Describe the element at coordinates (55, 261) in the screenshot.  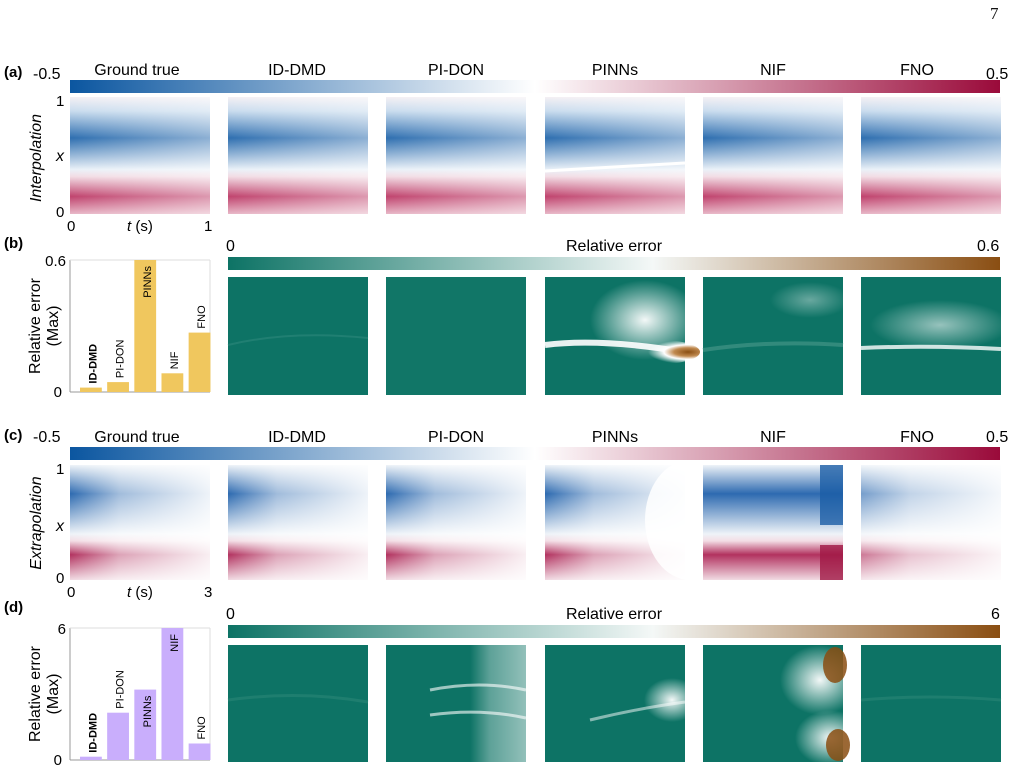
I see `y-tick-label: 0.6` at that location.